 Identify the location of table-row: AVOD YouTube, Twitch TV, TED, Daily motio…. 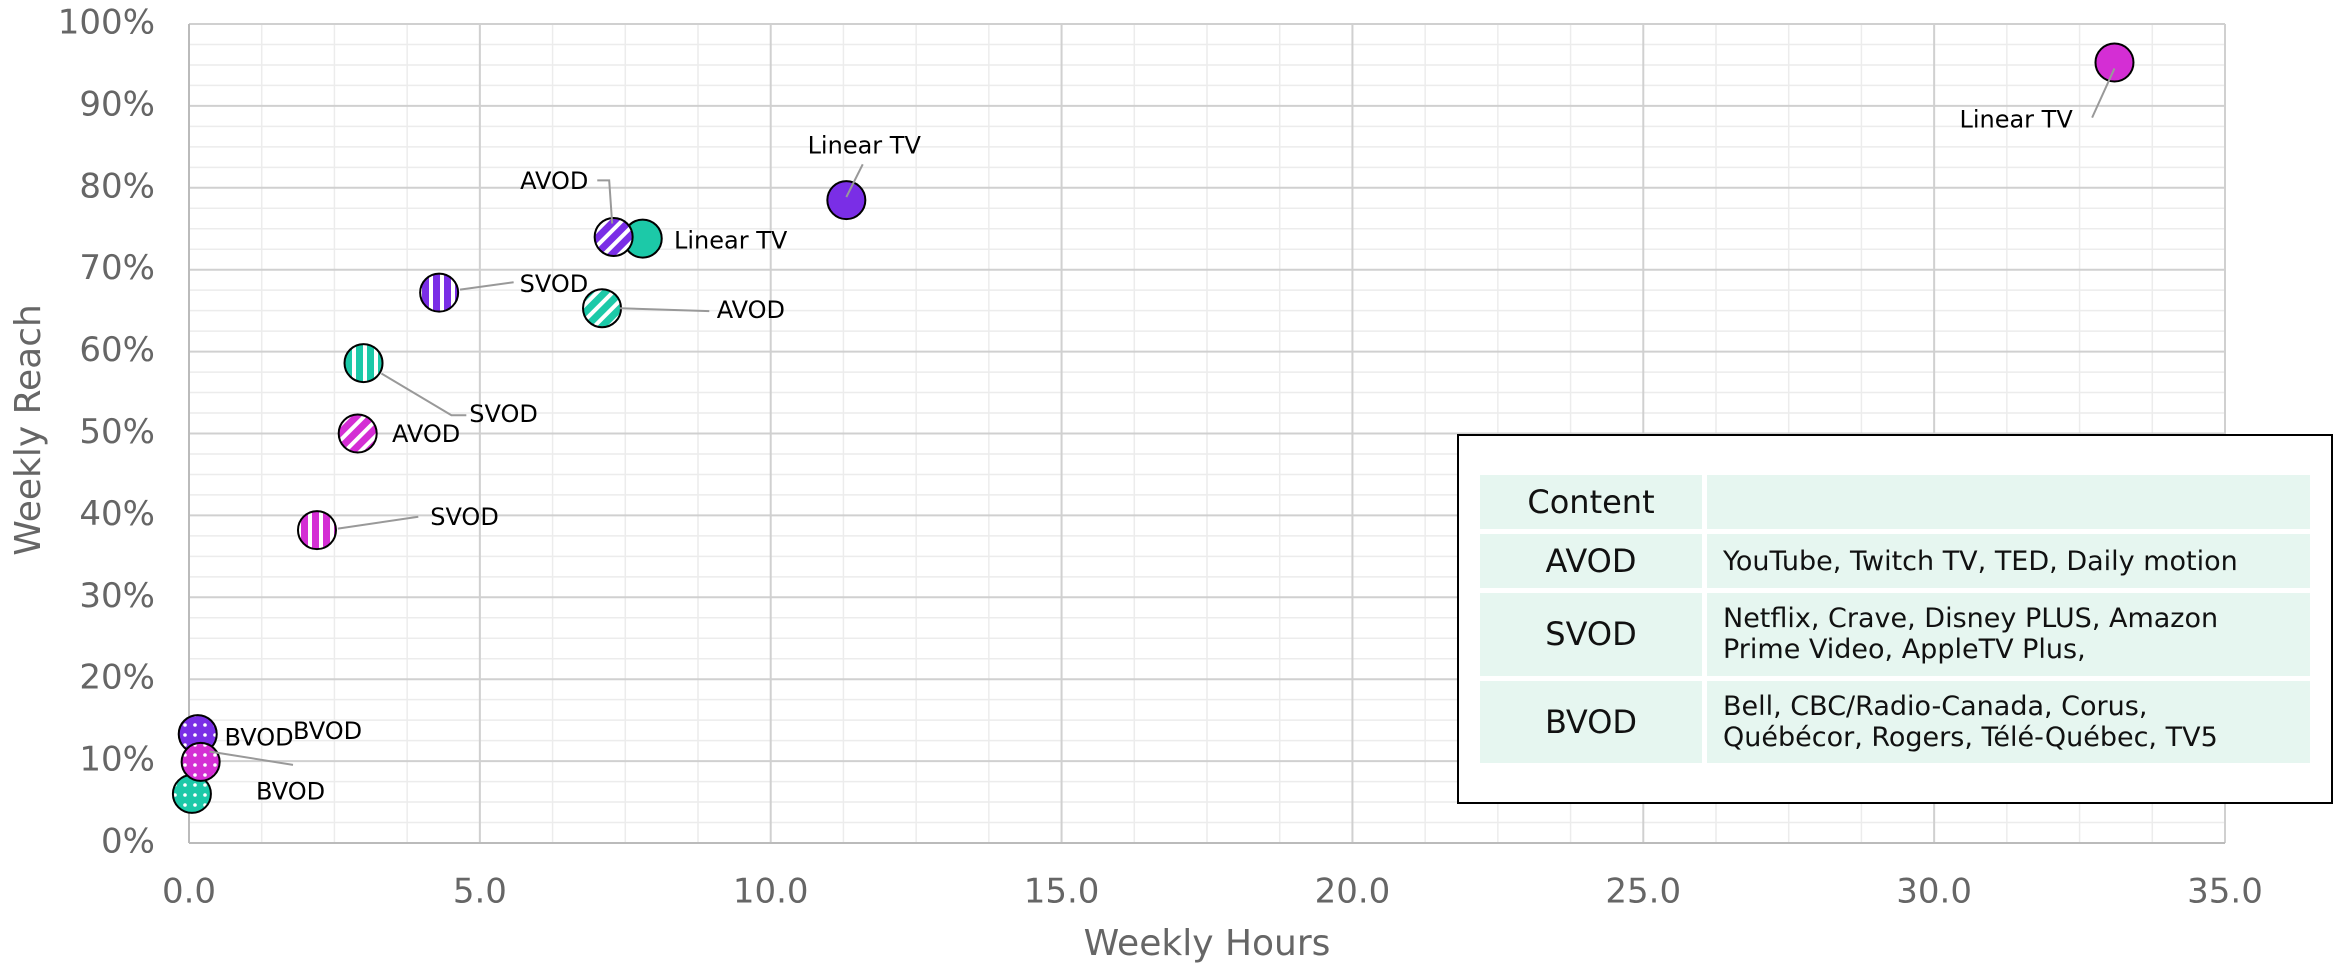
(1895, 561).